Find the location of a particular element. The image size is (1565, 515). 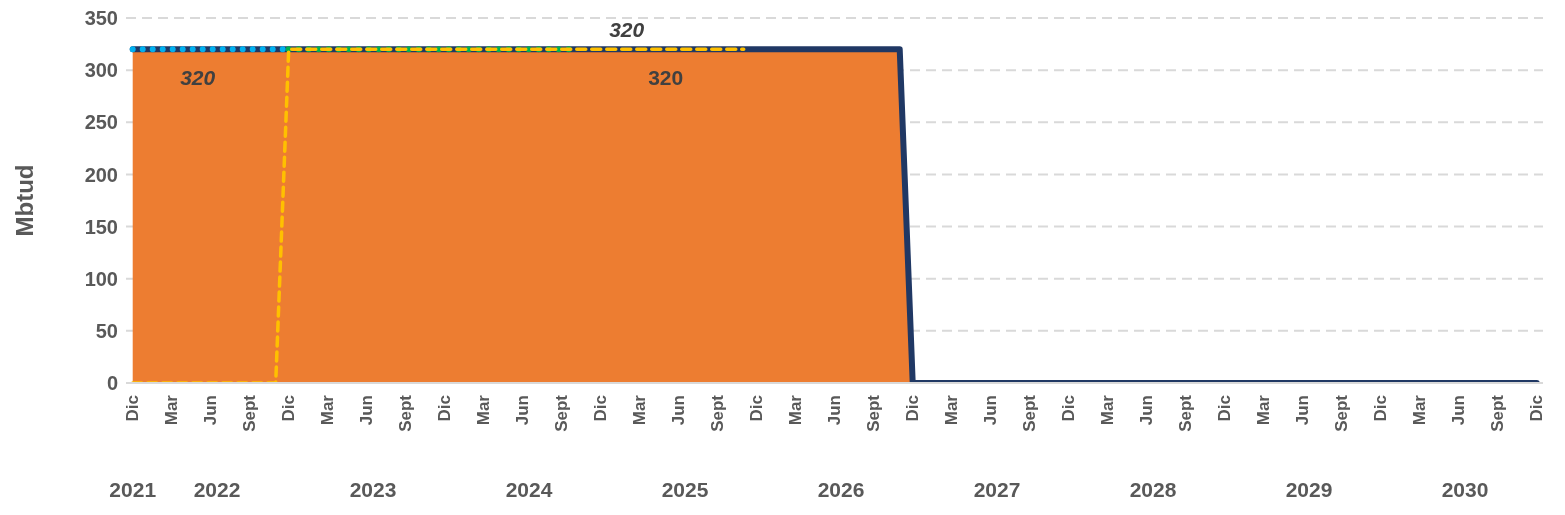

x2-tick-label: 2022 is located at coordinates (217, 489).